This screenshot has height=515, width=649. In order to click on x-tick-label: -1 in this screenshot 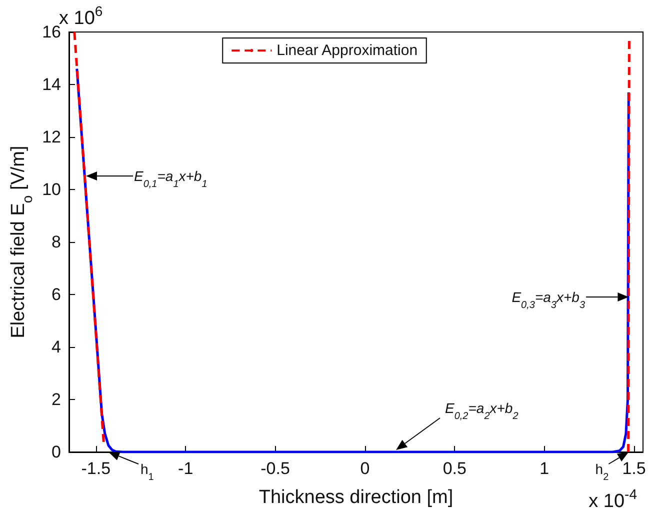, I will do `click(186, 468)`.